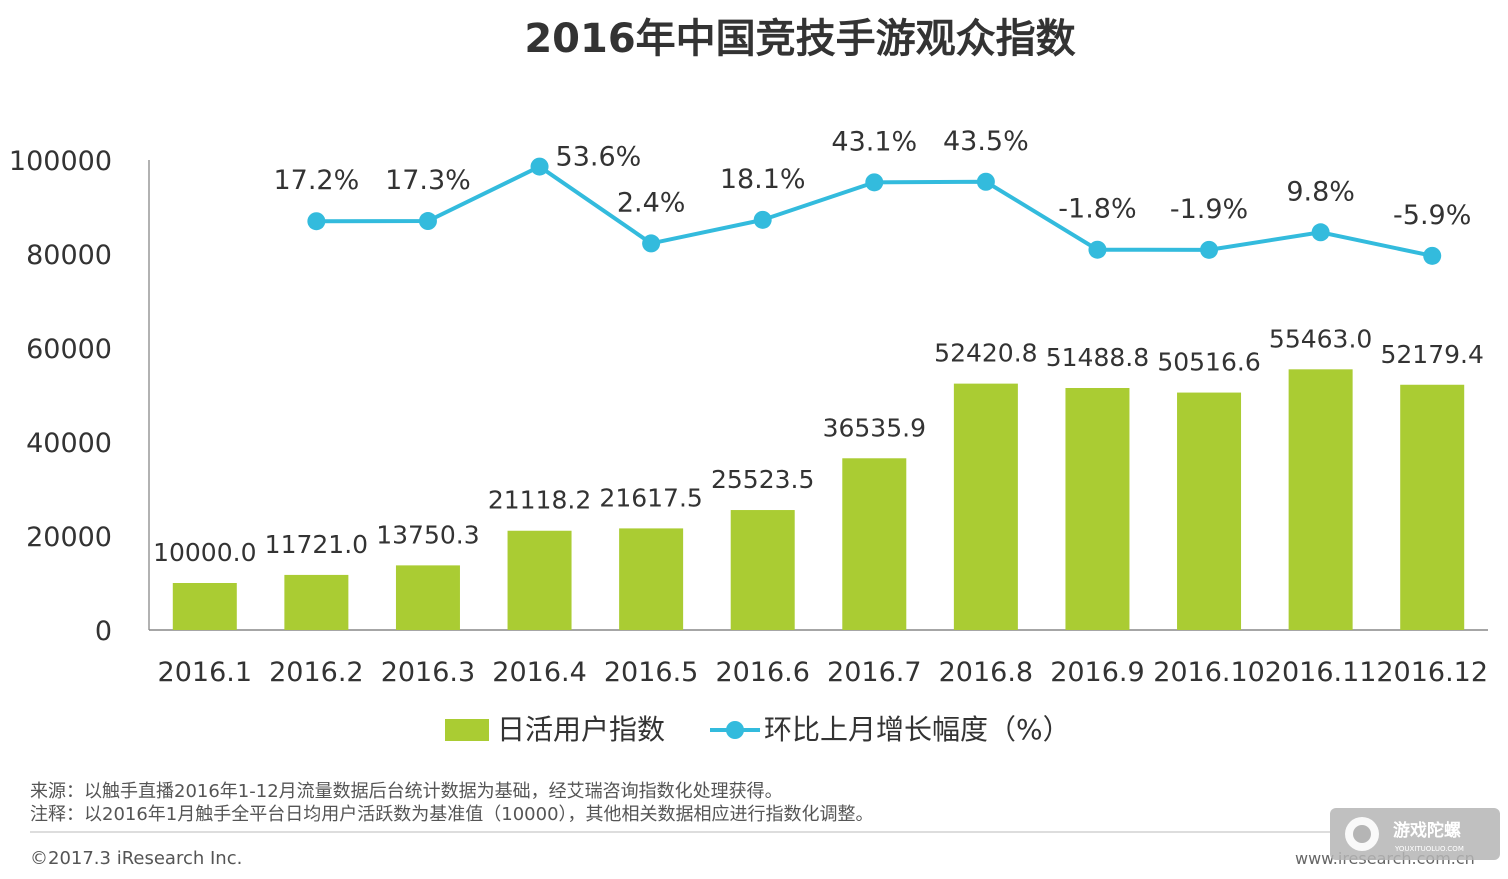 The height and width of the screenshot is (879, 1508). What do you see at coordinates (1097, 672) in the screenshot?
I see `x-tick-label: 2016.9` at bounding box center [1097, 672].